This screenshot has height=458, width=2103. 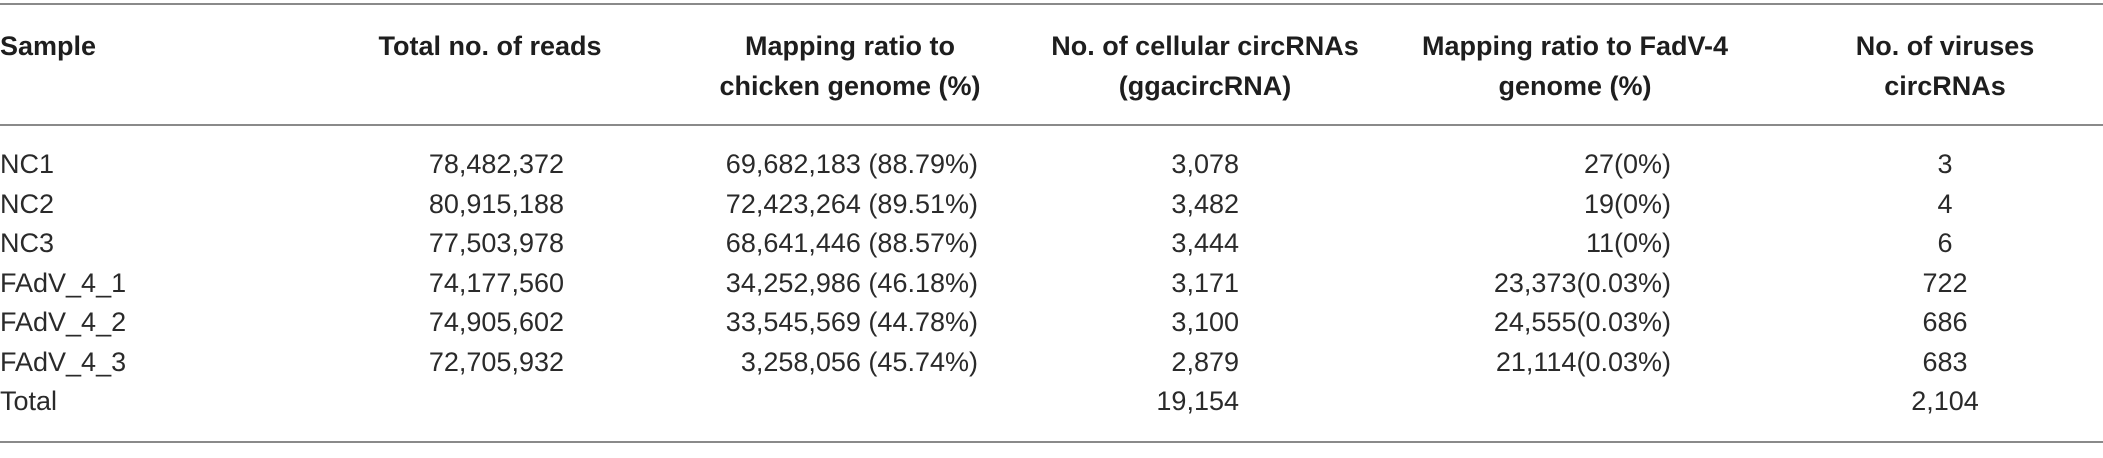 I want to click on header-mapping-chicken-line-1: Mapping ratio to, so click(x=850, y=46).